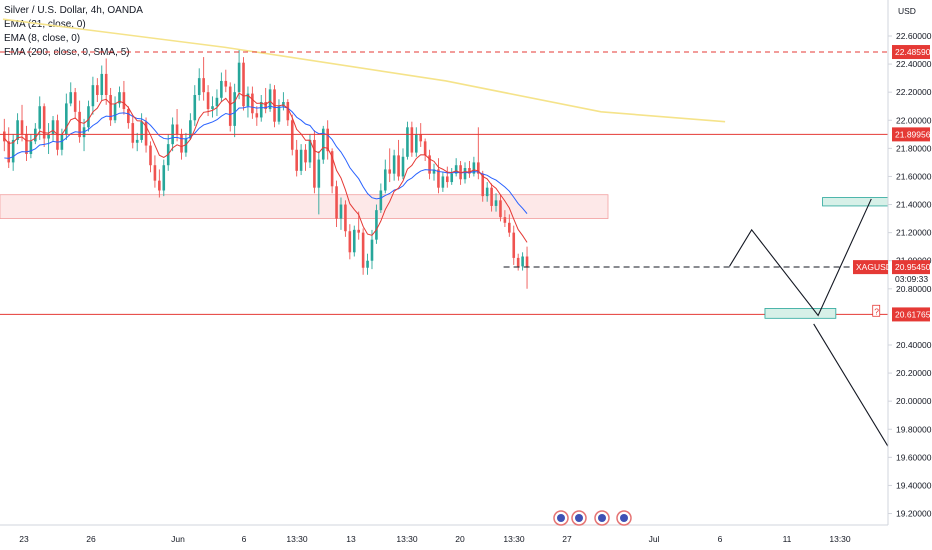  Describe the element at coordinates (42, 38) in the screenshot. I see `legend-indicator-ema8: EMA (8, close, 0)` at that location.